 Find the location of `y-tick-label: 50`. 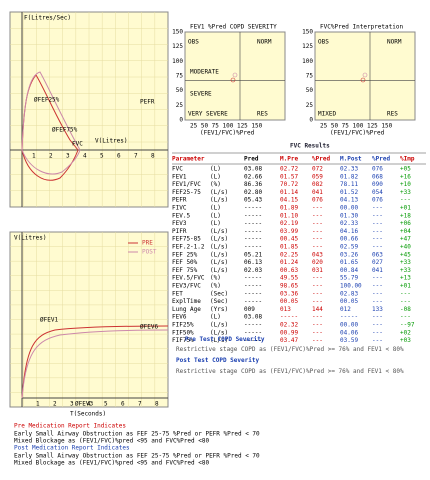

y-tick-label: 50 is located at coordinates (180, 90).